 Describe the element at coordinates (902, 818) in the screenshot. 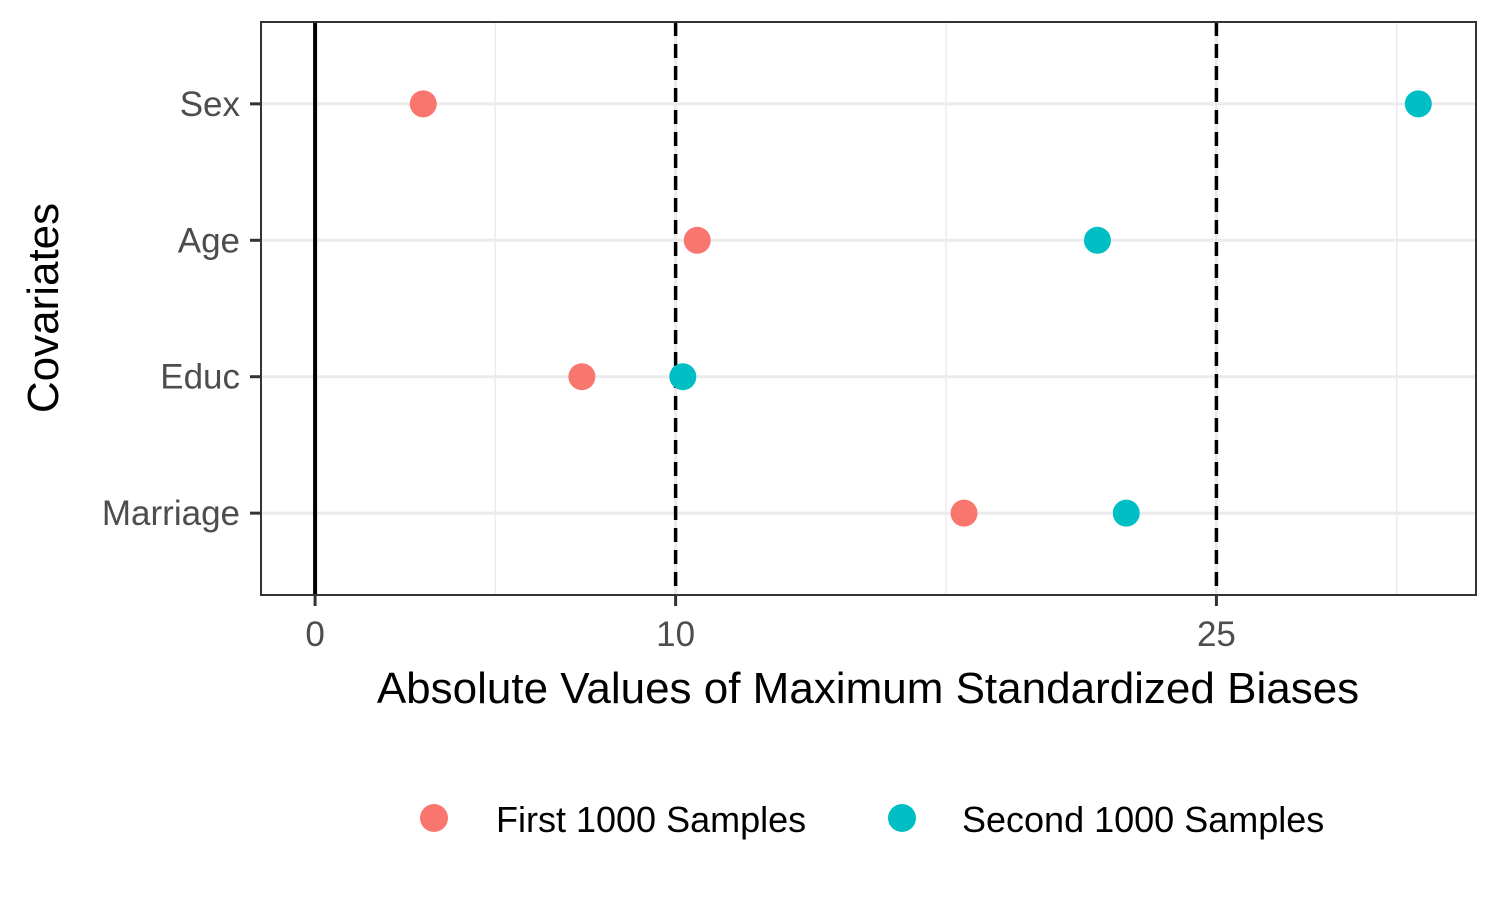

I see `legend-key-second` at that location.